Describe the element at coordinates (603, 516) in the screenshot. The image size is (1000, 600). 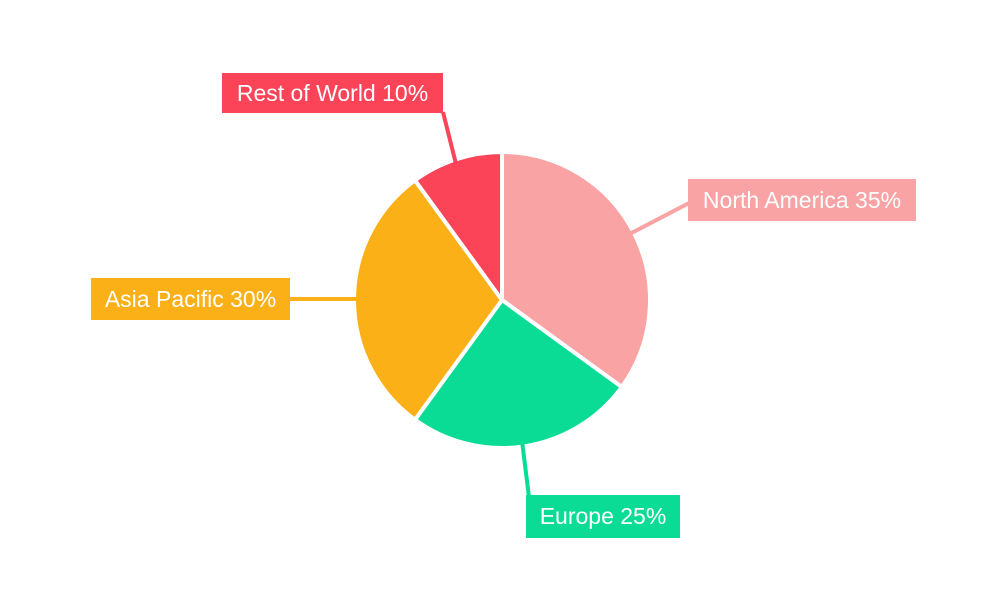
I see `label-europe: Europe 25%` at that location.